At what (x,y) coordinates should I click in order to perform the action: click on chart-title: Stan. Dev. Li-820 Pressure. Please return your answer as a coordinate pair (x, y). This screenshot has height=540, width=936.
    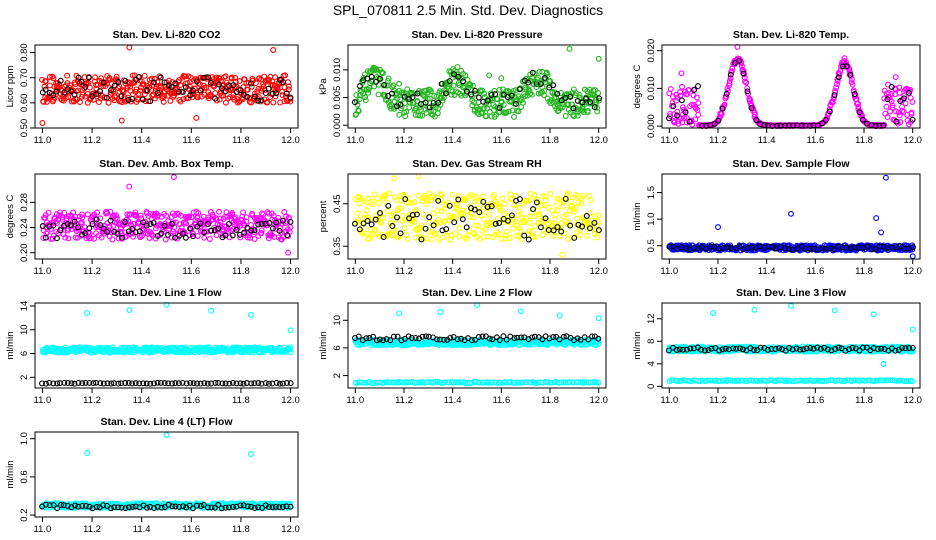
    Looking at the image, I should click on (476, 35).